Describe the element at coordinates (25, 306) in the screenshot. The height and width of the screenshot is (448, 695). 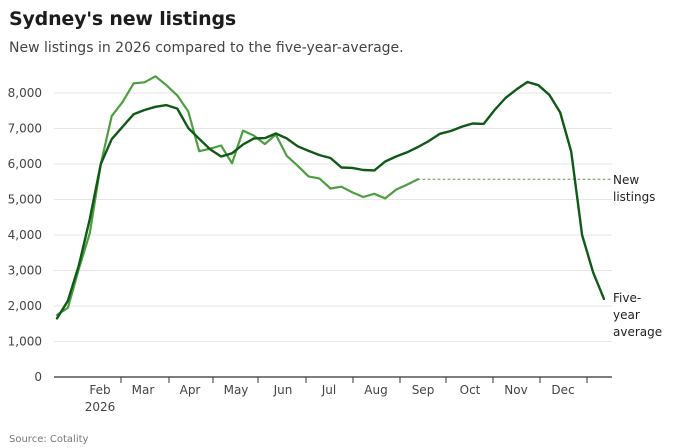
I see `y-tick-label: 2,000` at that location.